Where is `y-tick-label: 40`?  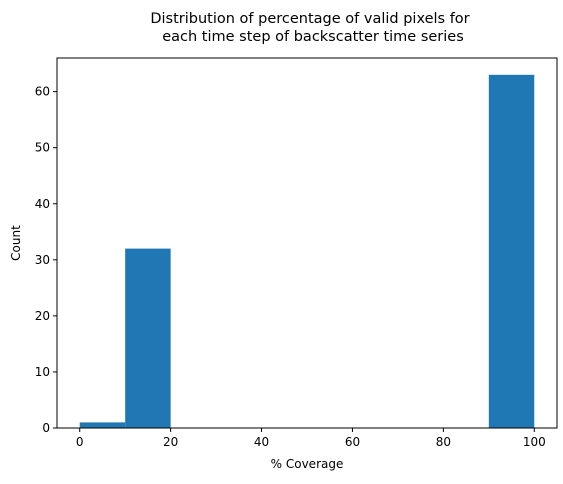
y-tick-label: 40 is located at coordinates (42, 204).